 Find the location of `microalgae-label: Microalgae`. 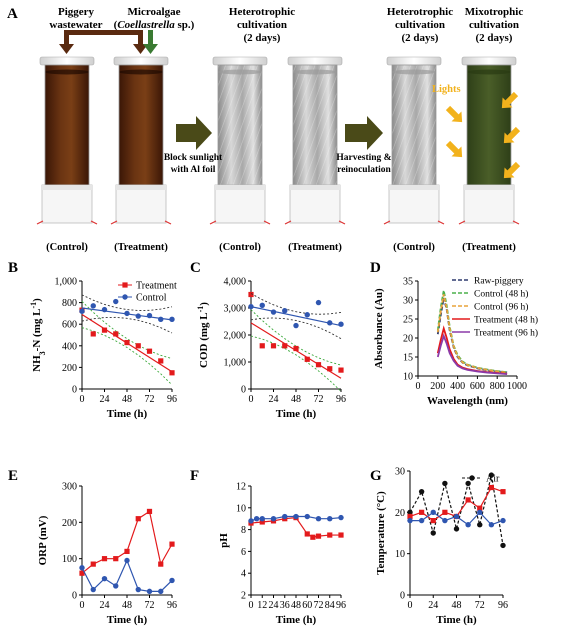

microalgae-label: Microalgae is located at coordinates (154, 12).